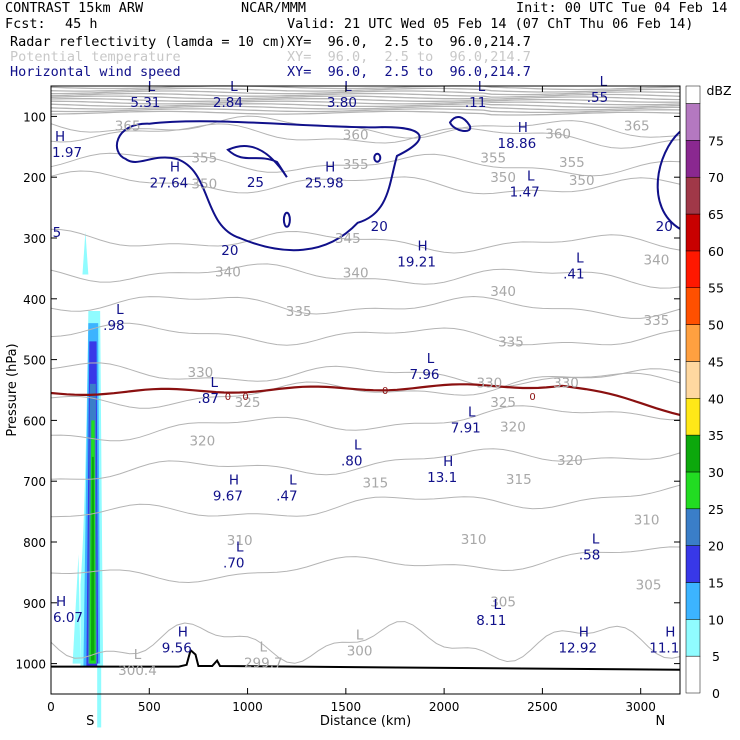 The width and height of the screenshot is (740, 740). What do you see at coordinates (228, 103) in the screenshot?
I see `extremum-value: 2.84` at bounding box center [228, 103].